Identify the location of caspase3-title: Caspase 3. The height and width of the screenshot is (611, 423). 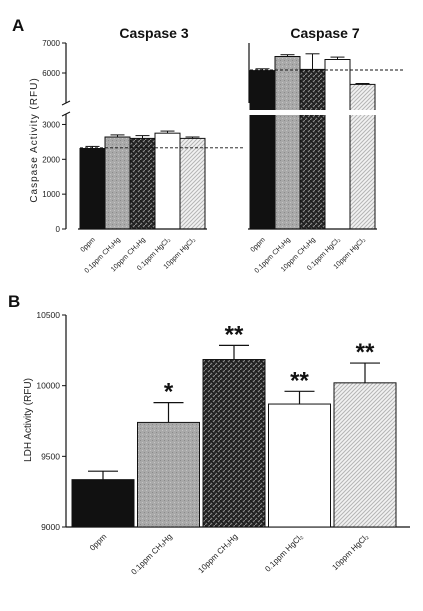
(153, 33).